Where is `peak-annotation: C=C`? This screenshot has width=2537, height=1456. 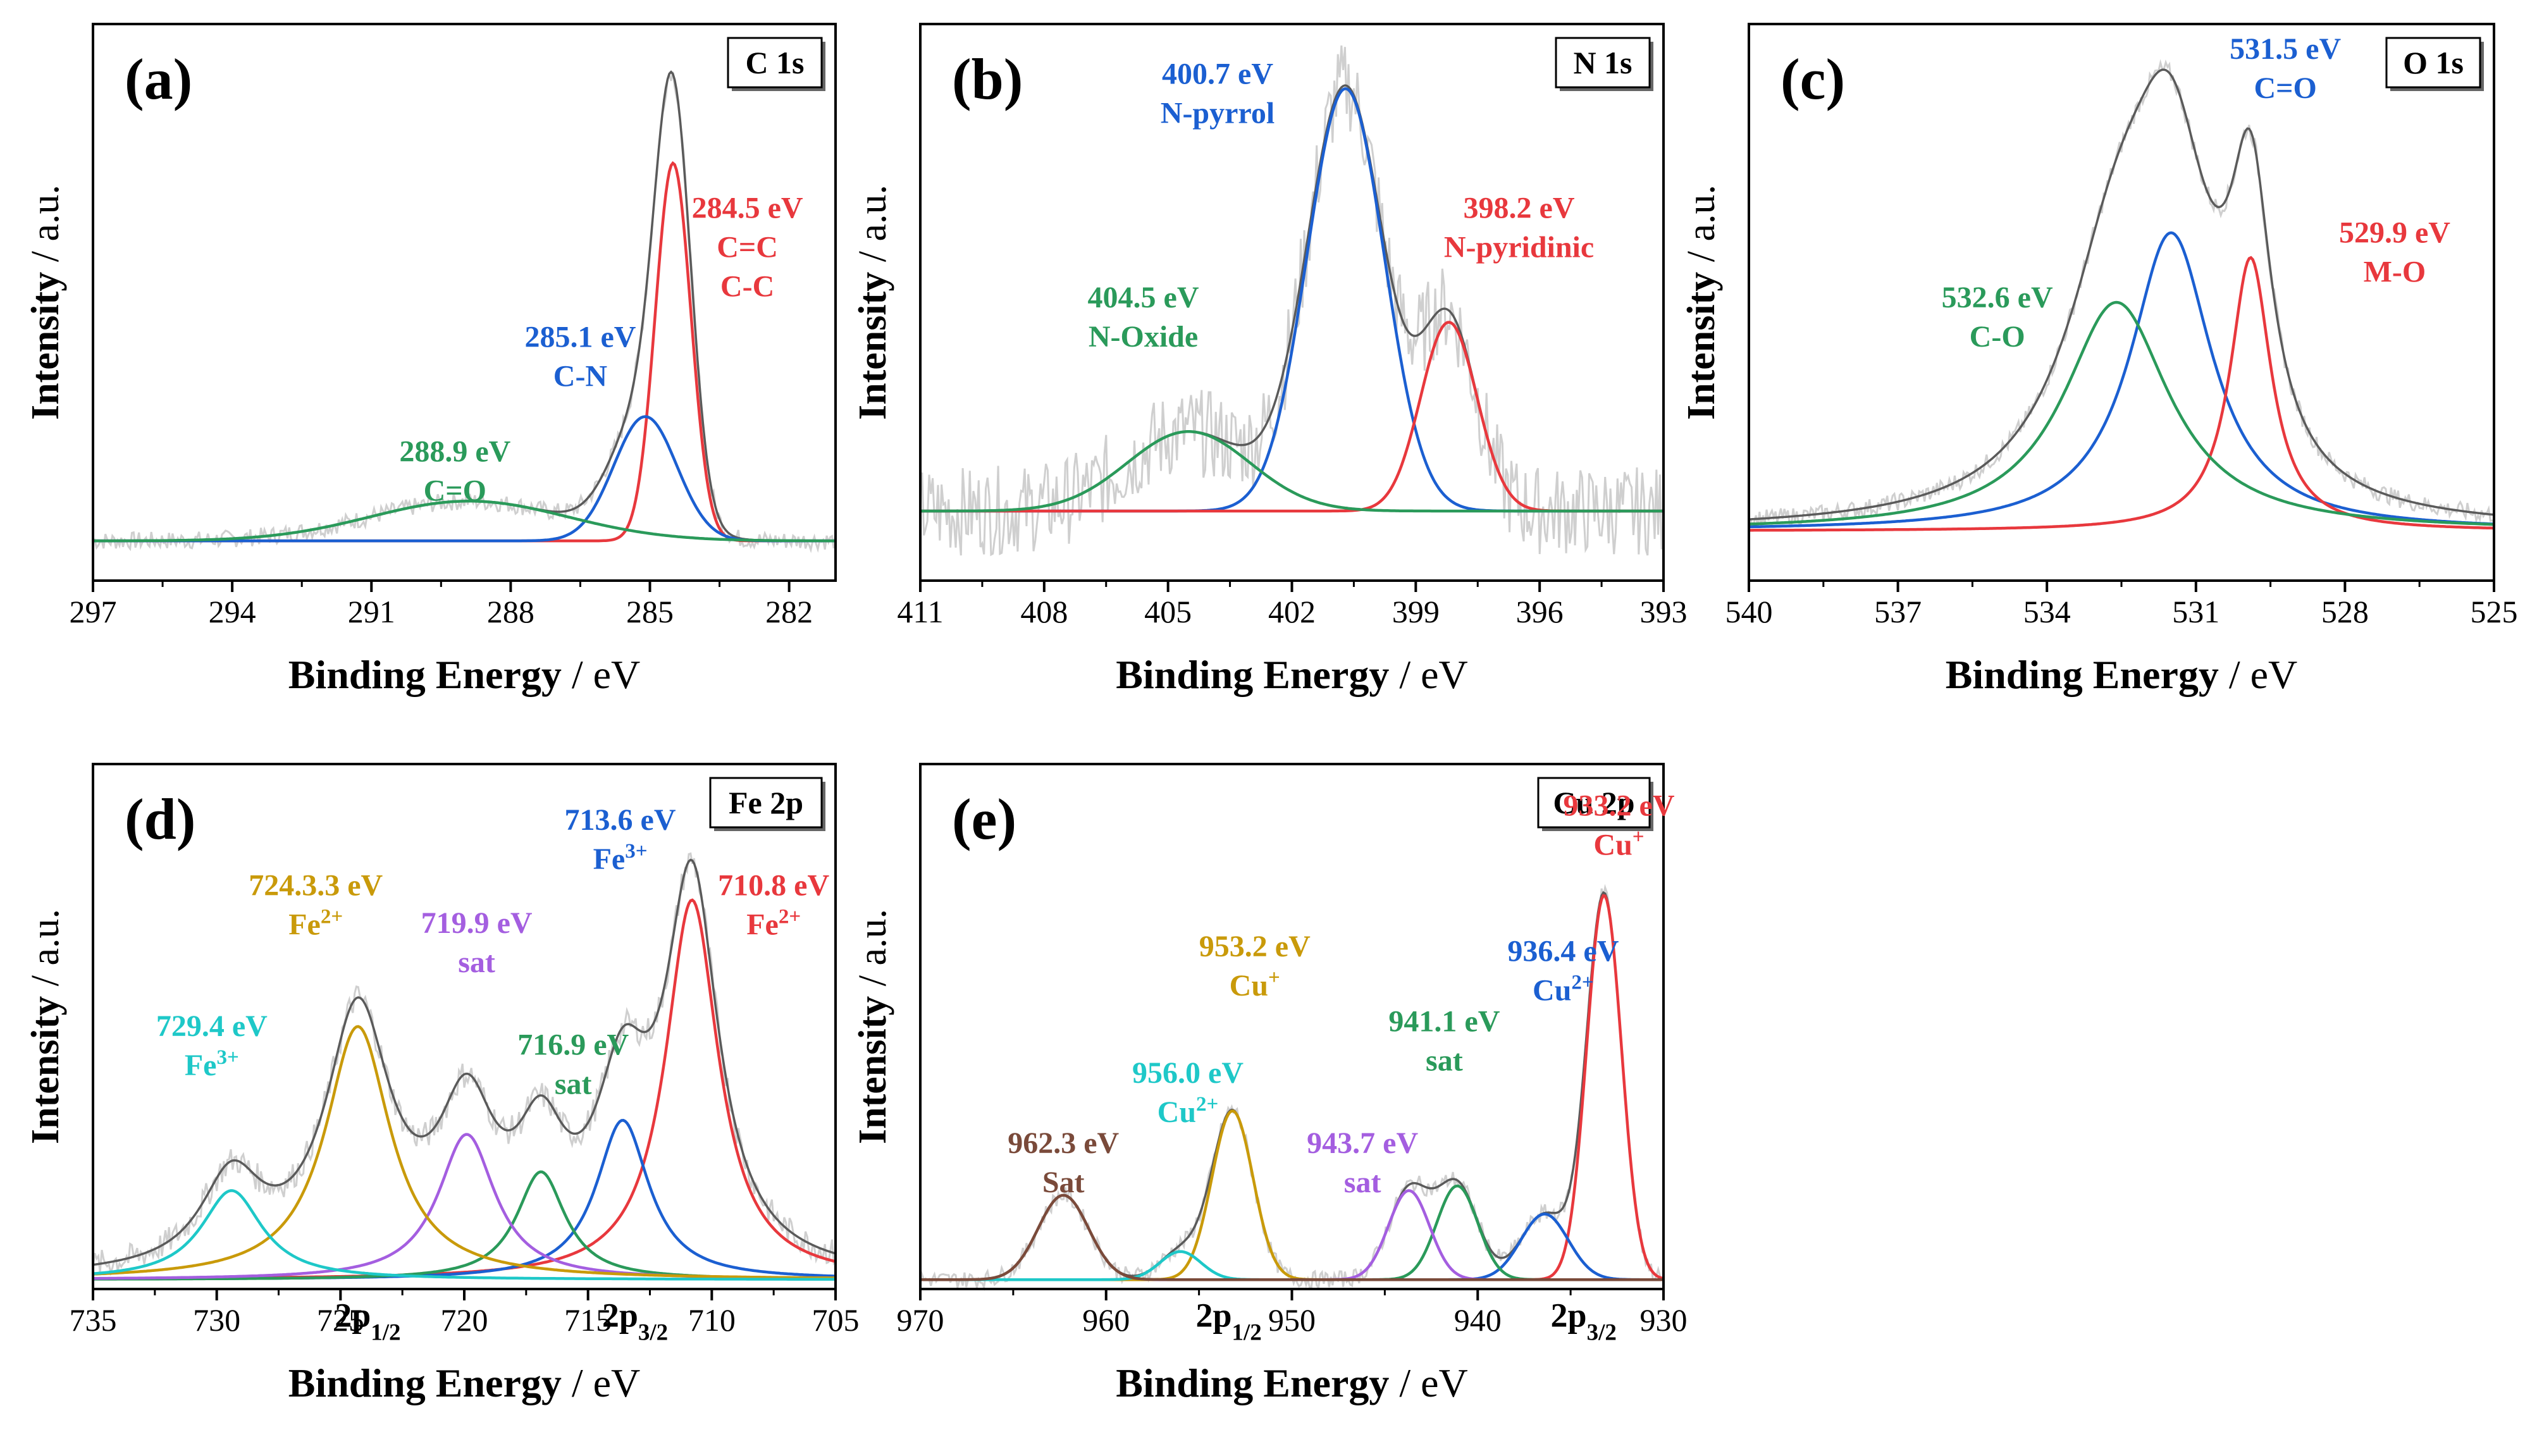
peak-annotation: C=C is located at coordinates (748, 247).